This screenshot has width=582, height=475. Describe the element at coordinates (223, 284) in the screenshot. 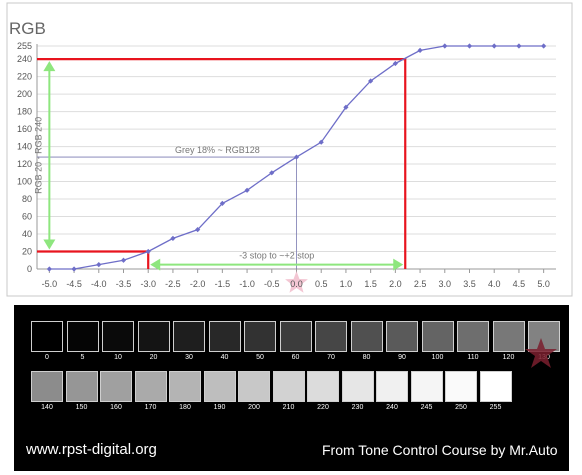

I see `x-tick-label: -1.5` at that location.